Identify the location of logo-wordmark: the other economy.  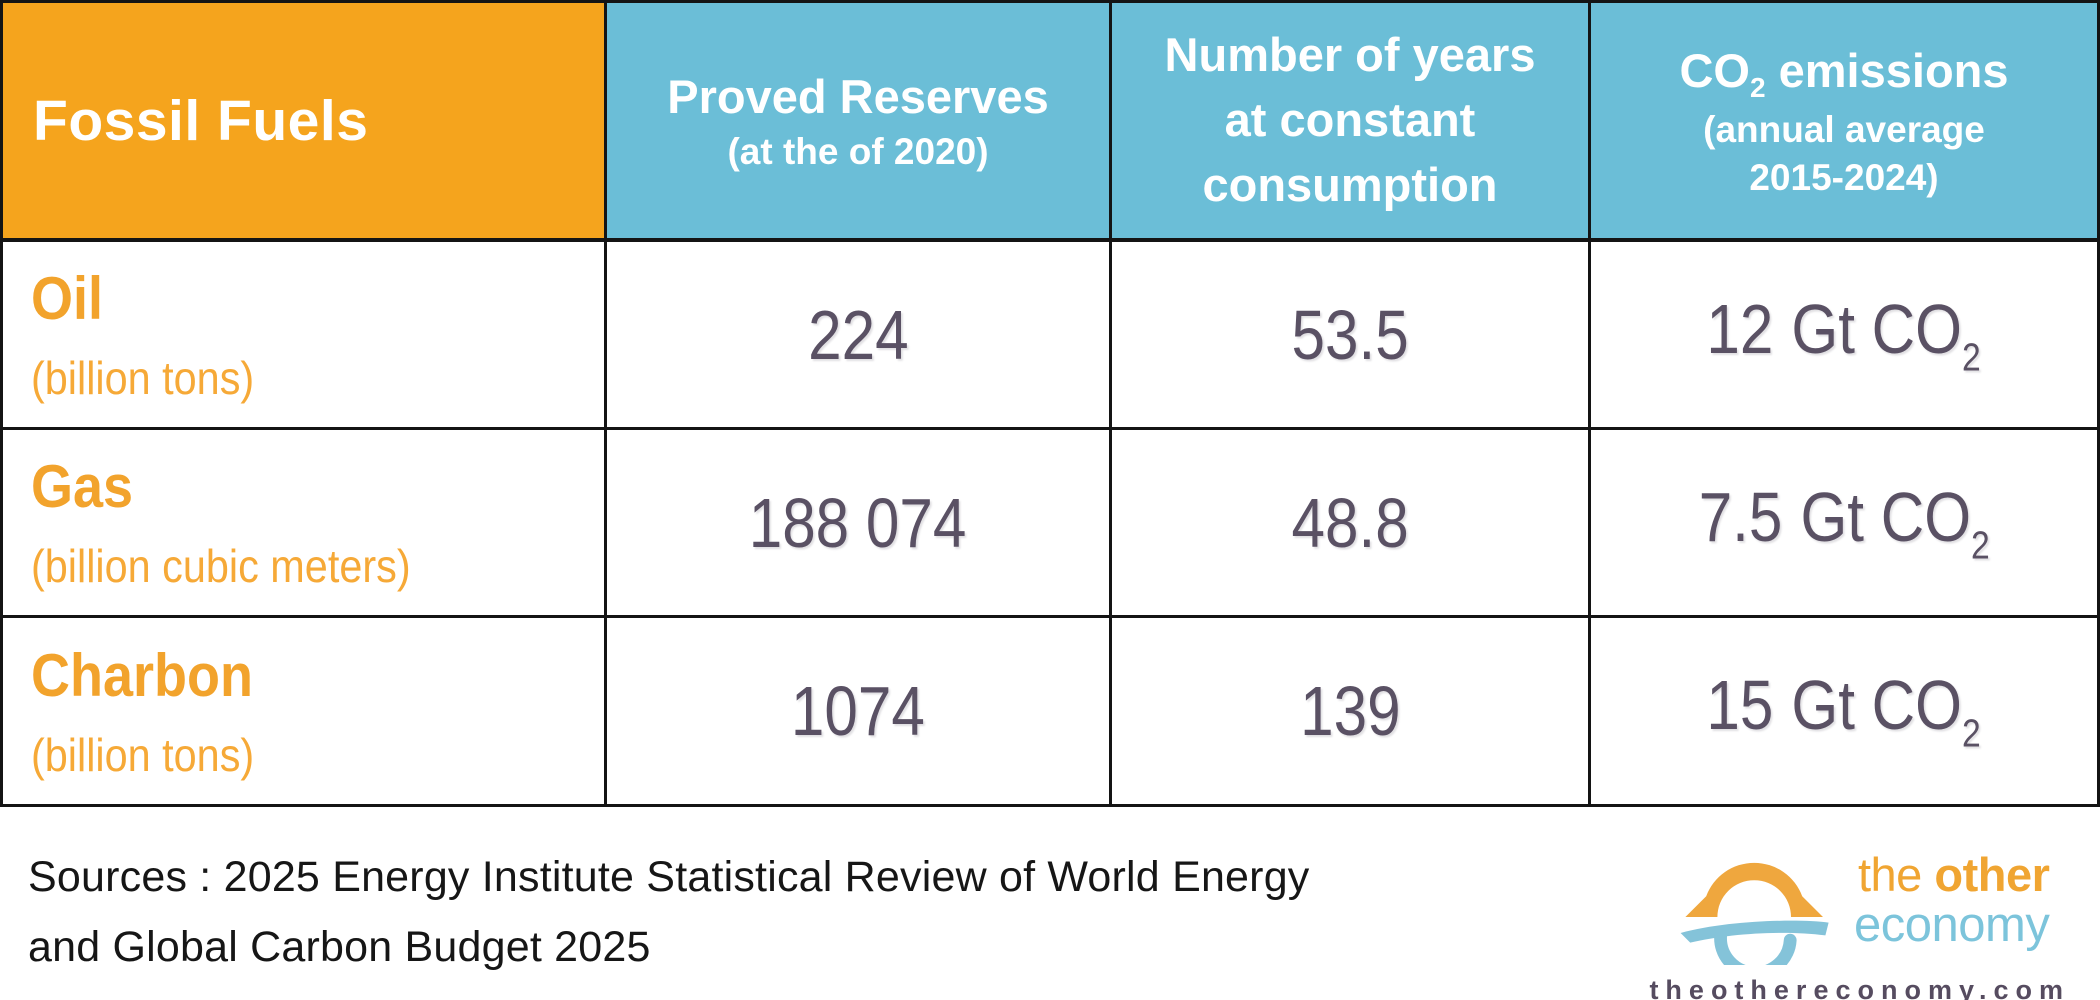
(1952, 900).